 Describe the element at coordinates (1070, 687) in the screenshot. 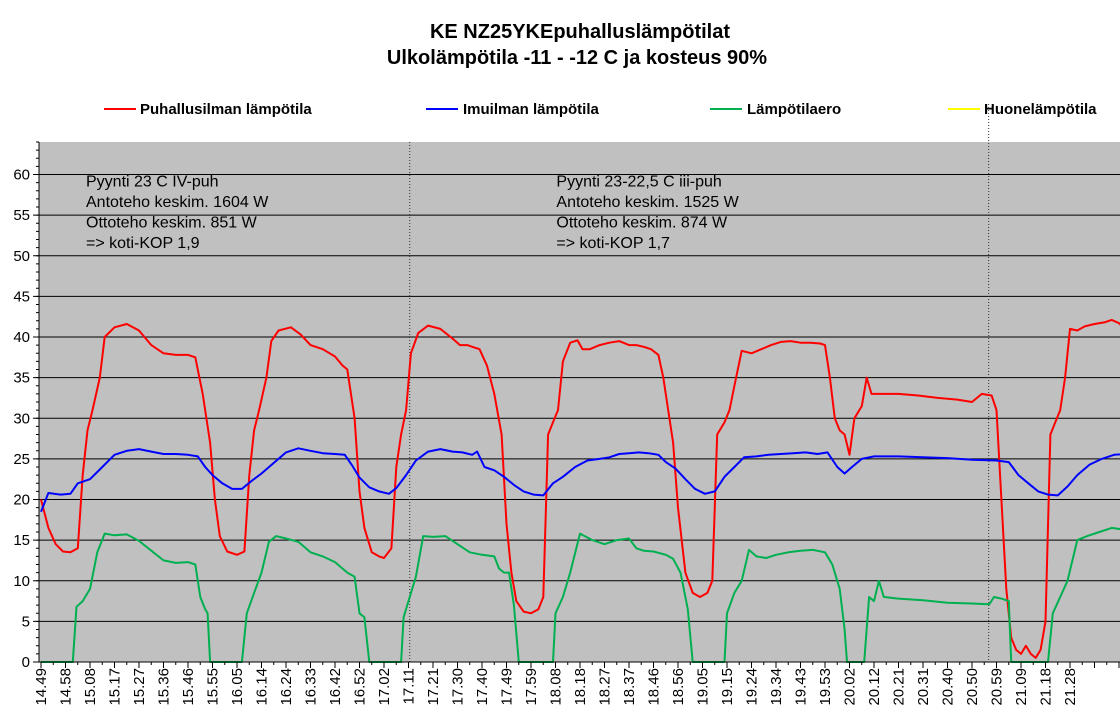

I see `x-tick-label: 21.28` at that location.